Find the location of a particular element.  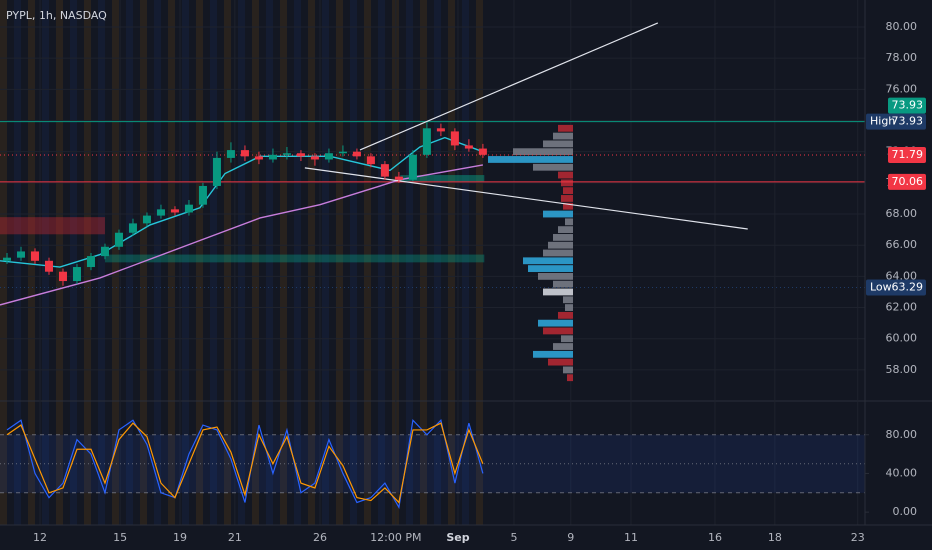

price-tag-name: High is located at coordinates (882, 121).